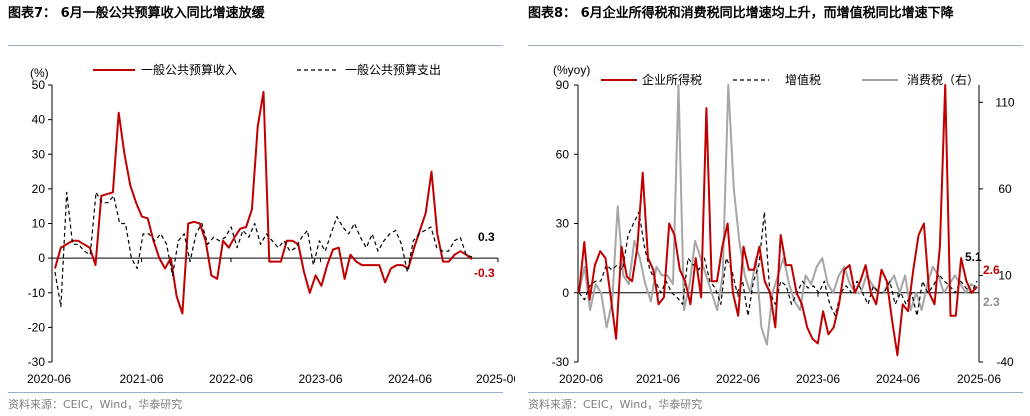 Image resolution: width=1030 pixels, height=416 pixels. What do you see at coordinates (1005, 275) in the screenshot?
I see `y-tick-label-right: 10` at bounding box center [1005, 275].